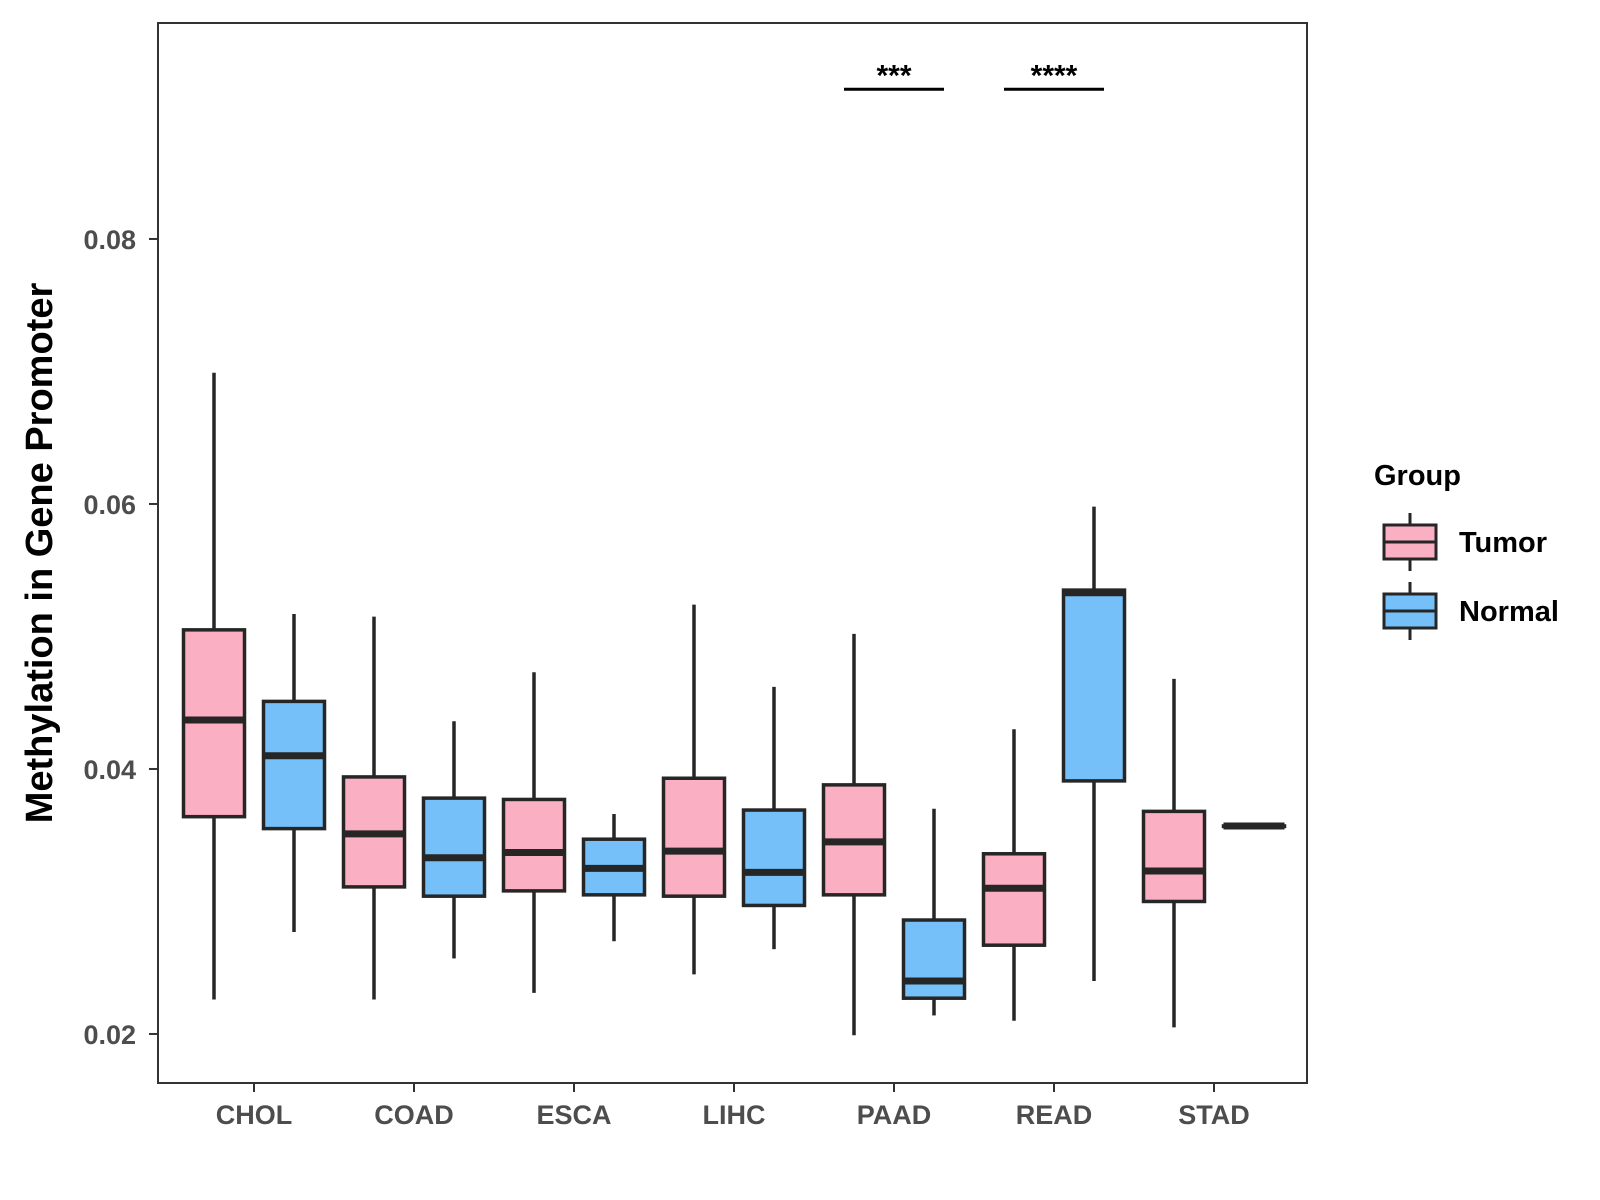 Image resolution: width=1600 pixels, height=1200 pixels. Describe the element at coordinates (1417, 476) in the screenshot. I see `legend-title: Group` at that location.